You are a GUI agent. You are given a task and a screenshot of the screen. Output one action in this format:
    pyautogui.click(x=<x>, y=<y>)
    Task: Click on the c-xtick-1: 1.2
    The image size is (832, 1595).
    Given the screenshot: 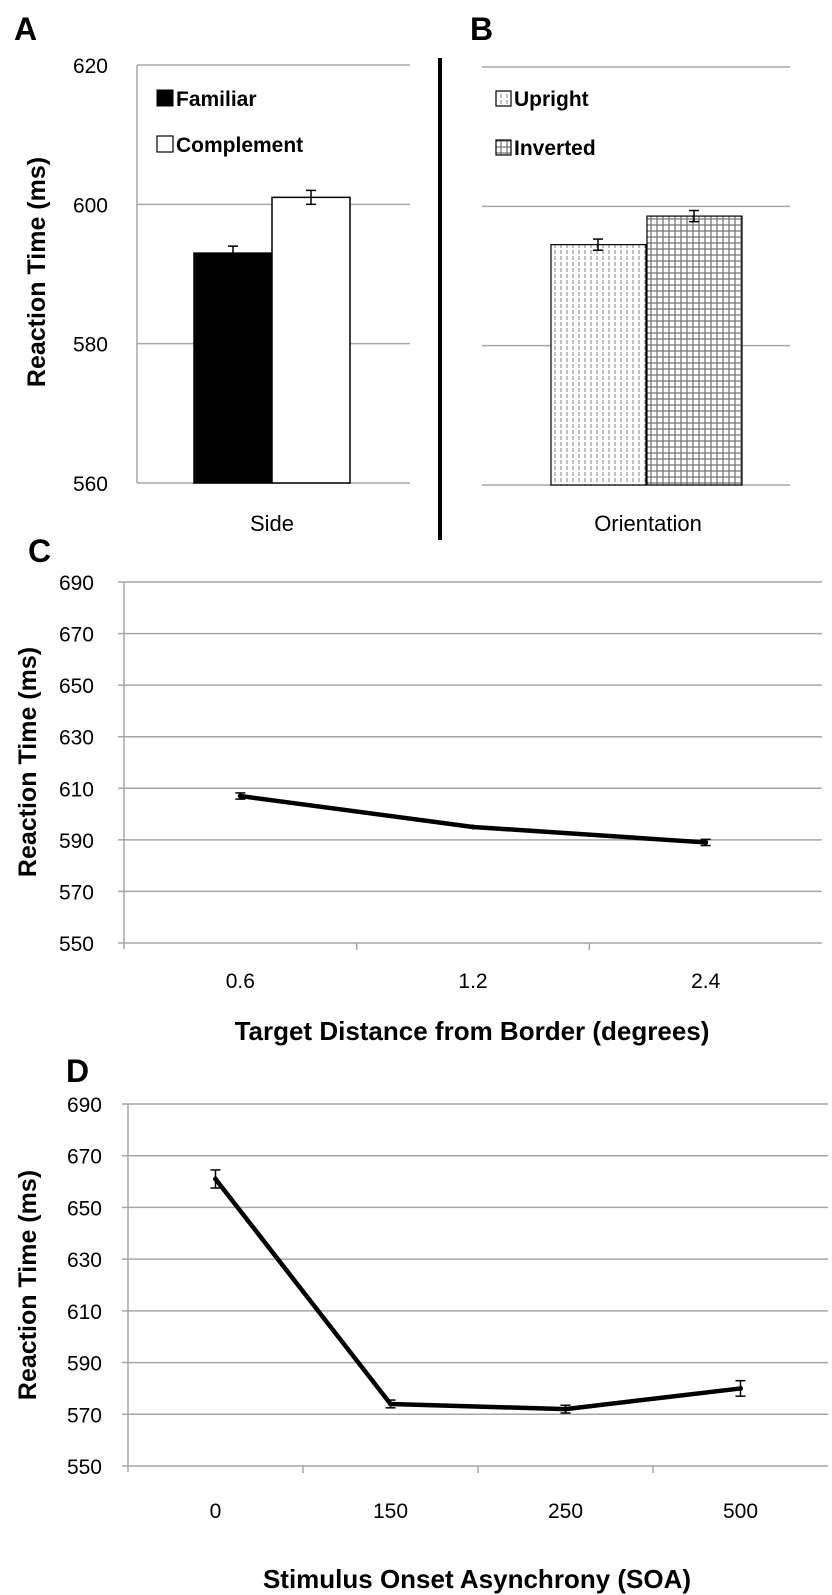 What is the action you would take?
    pyautogui.click(x=472, y=981)
    